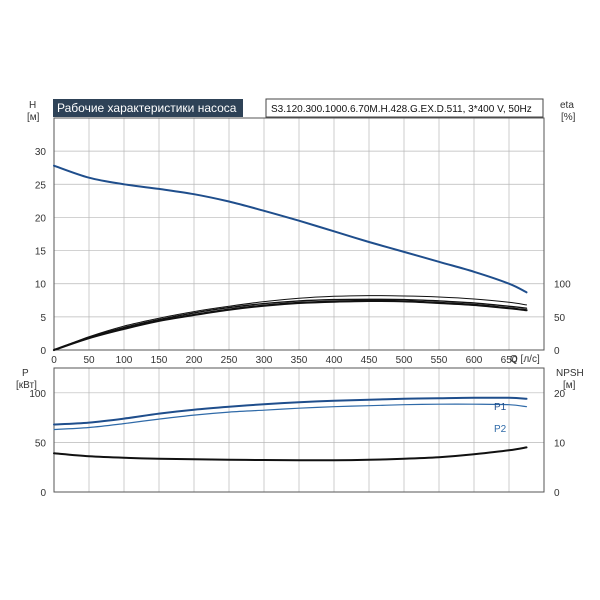  What do you see at coordinates (33, 117) in the screenshot?
I see `head-axis-unit: [м]` at bounding box center [33, 117].